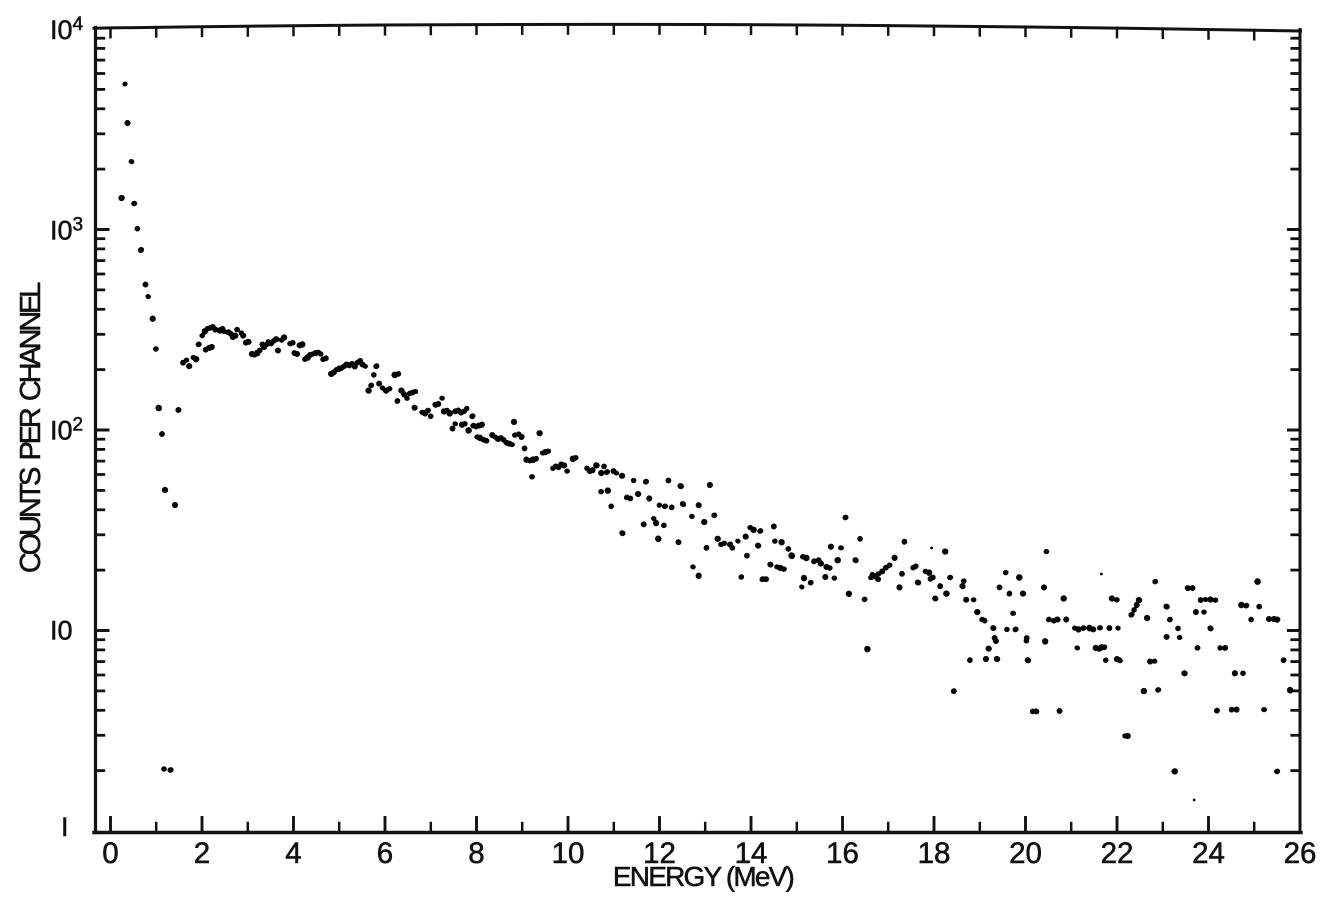 The height and width of the screenshot is (897, 1320). Describe the element at coordinates (385, 853) in the screenshot. I see `svg-text: 6` at that location.